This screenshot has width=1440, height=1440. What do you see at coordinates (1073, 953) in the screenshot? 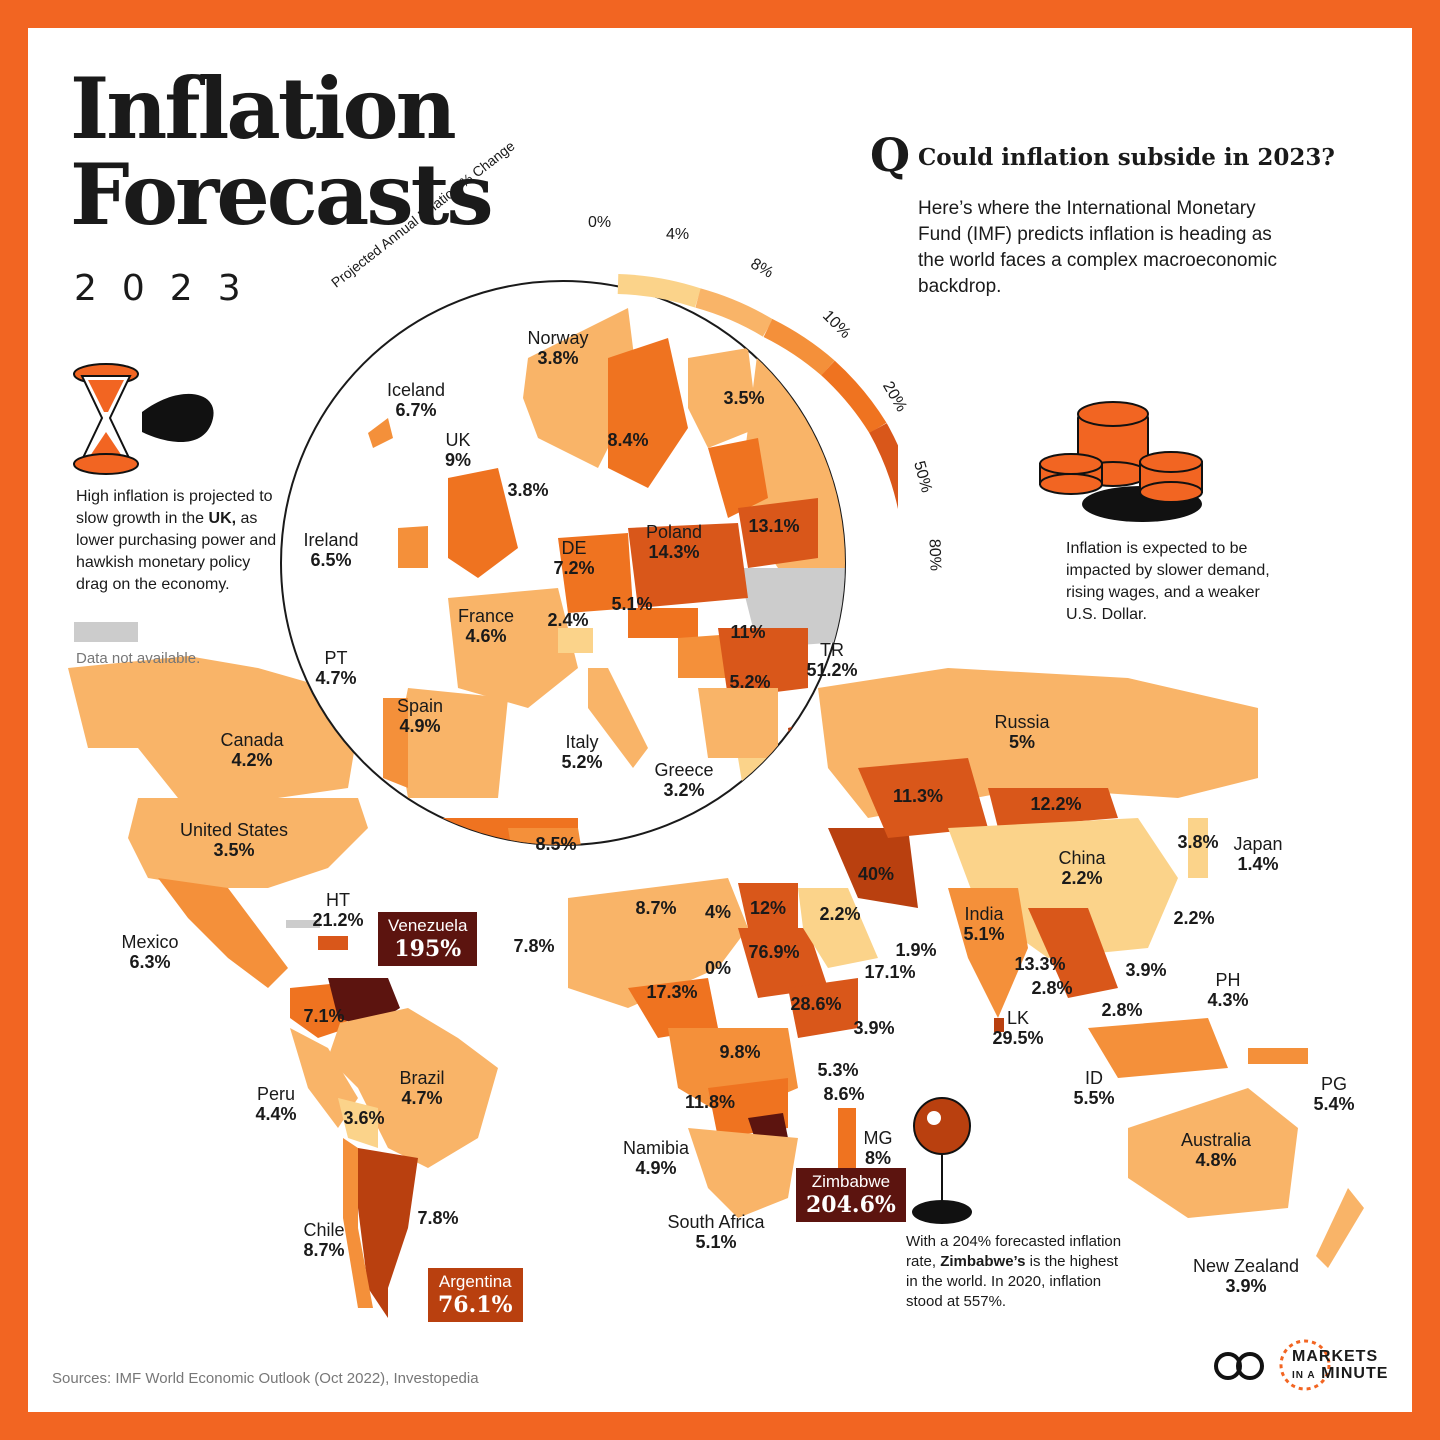
I see `country-sea` at bounding box center [1073, 953].